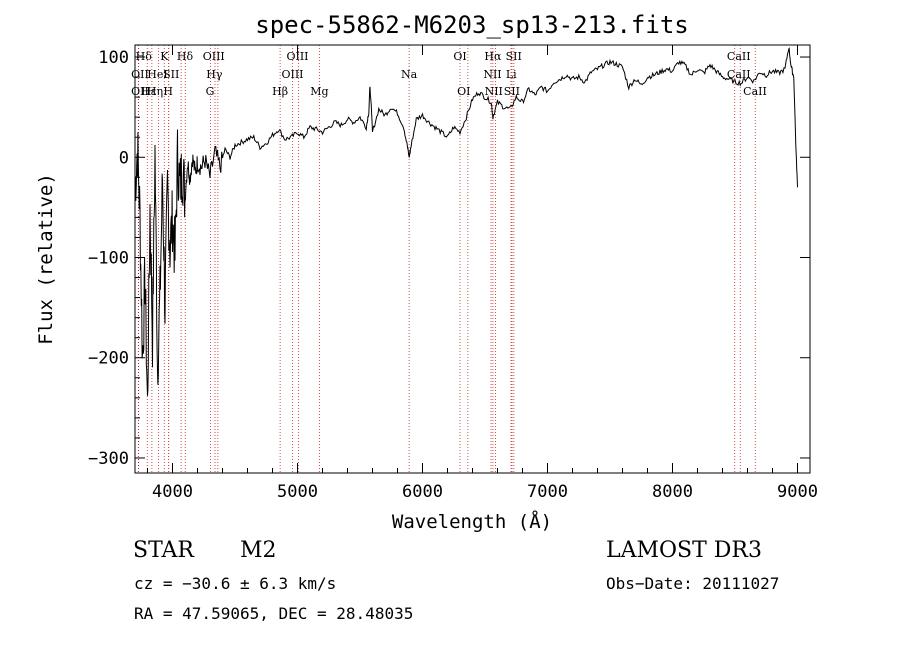 The image size is (900, 649). Describe the element at coordinates (494, 91) in the screenshot. I see `line-label-26: NII` at that location.